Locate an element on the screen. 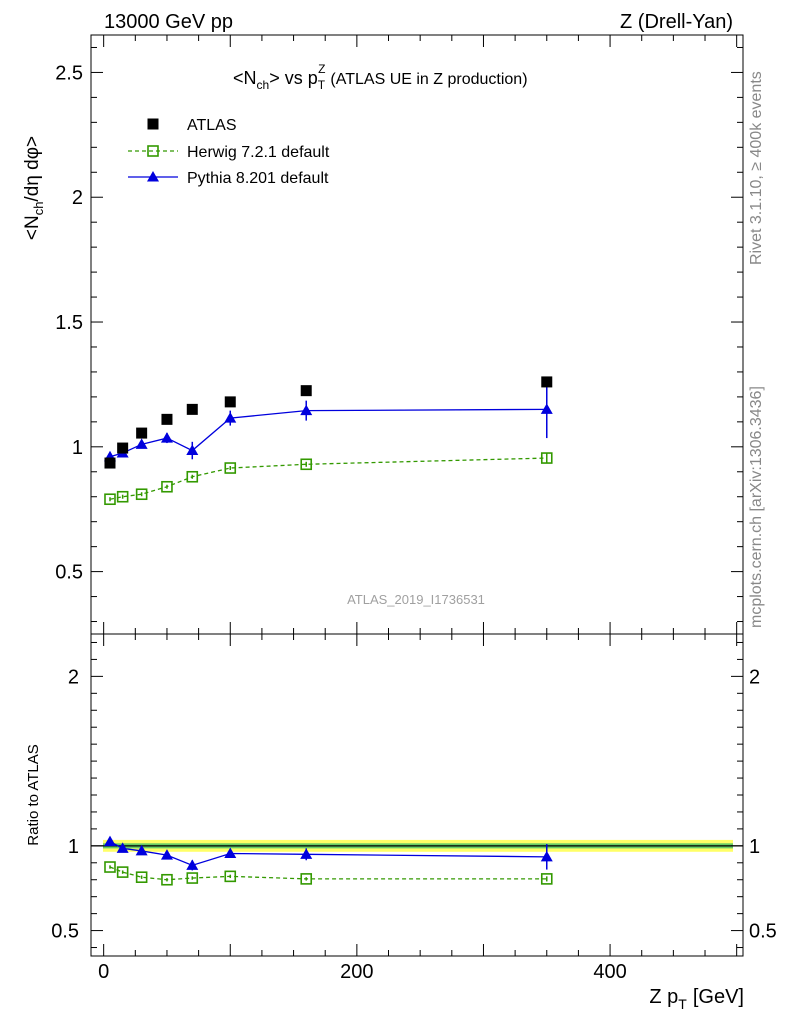 Image resolution: width=786 pixels, height=1024 pixels. legend-label: ATLAS is located at coordinates (212, 125).